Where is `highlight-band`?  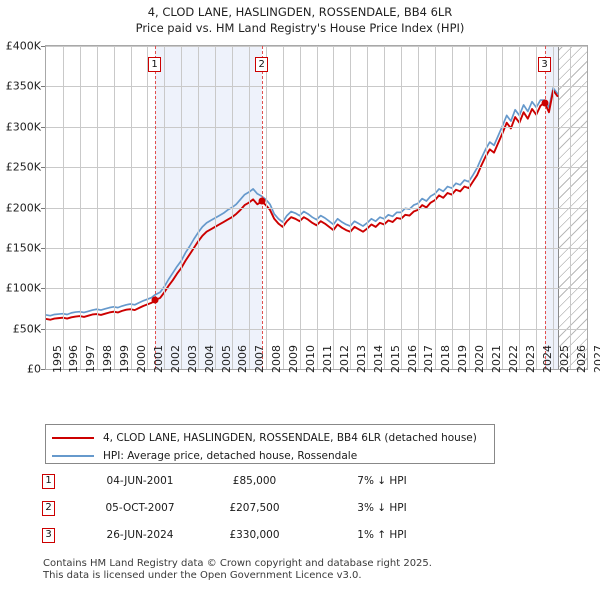
highlight-band is located at coordinates (208, 207).